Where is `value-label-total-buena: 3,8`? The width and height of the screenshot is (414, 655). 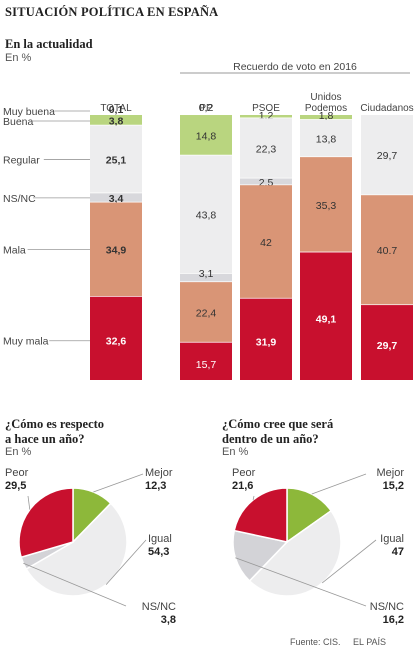 value-label-total-buena: 3,8 is located at coordinates (116, 121).